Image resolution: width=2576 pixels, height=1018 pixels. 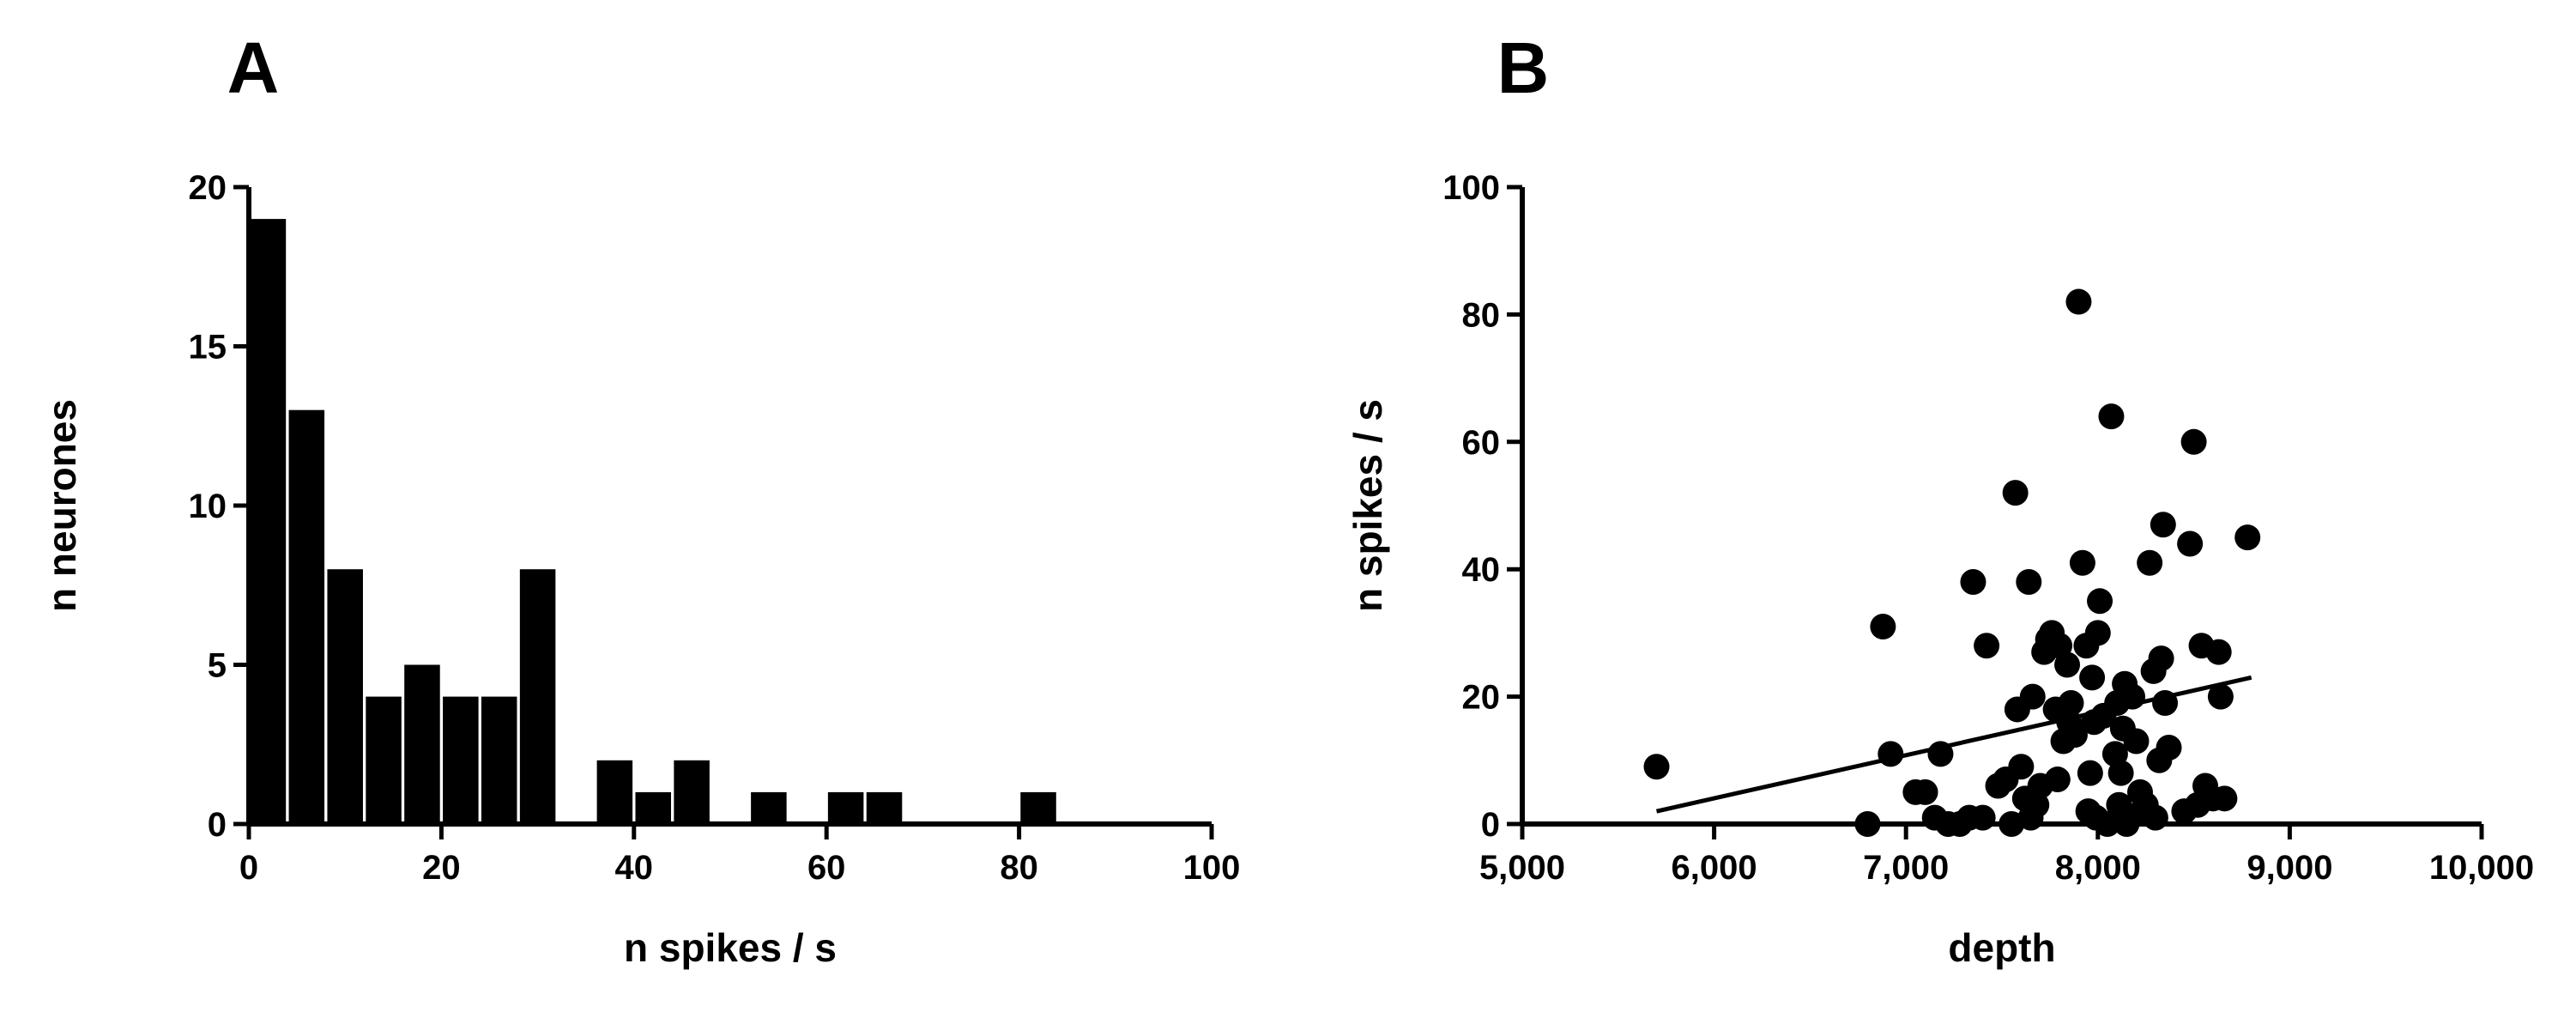 What do you see at coordinates (441, 868) in the screenshot?
I see `x-tick-label-a: 20` at bounding box center [441, 868].